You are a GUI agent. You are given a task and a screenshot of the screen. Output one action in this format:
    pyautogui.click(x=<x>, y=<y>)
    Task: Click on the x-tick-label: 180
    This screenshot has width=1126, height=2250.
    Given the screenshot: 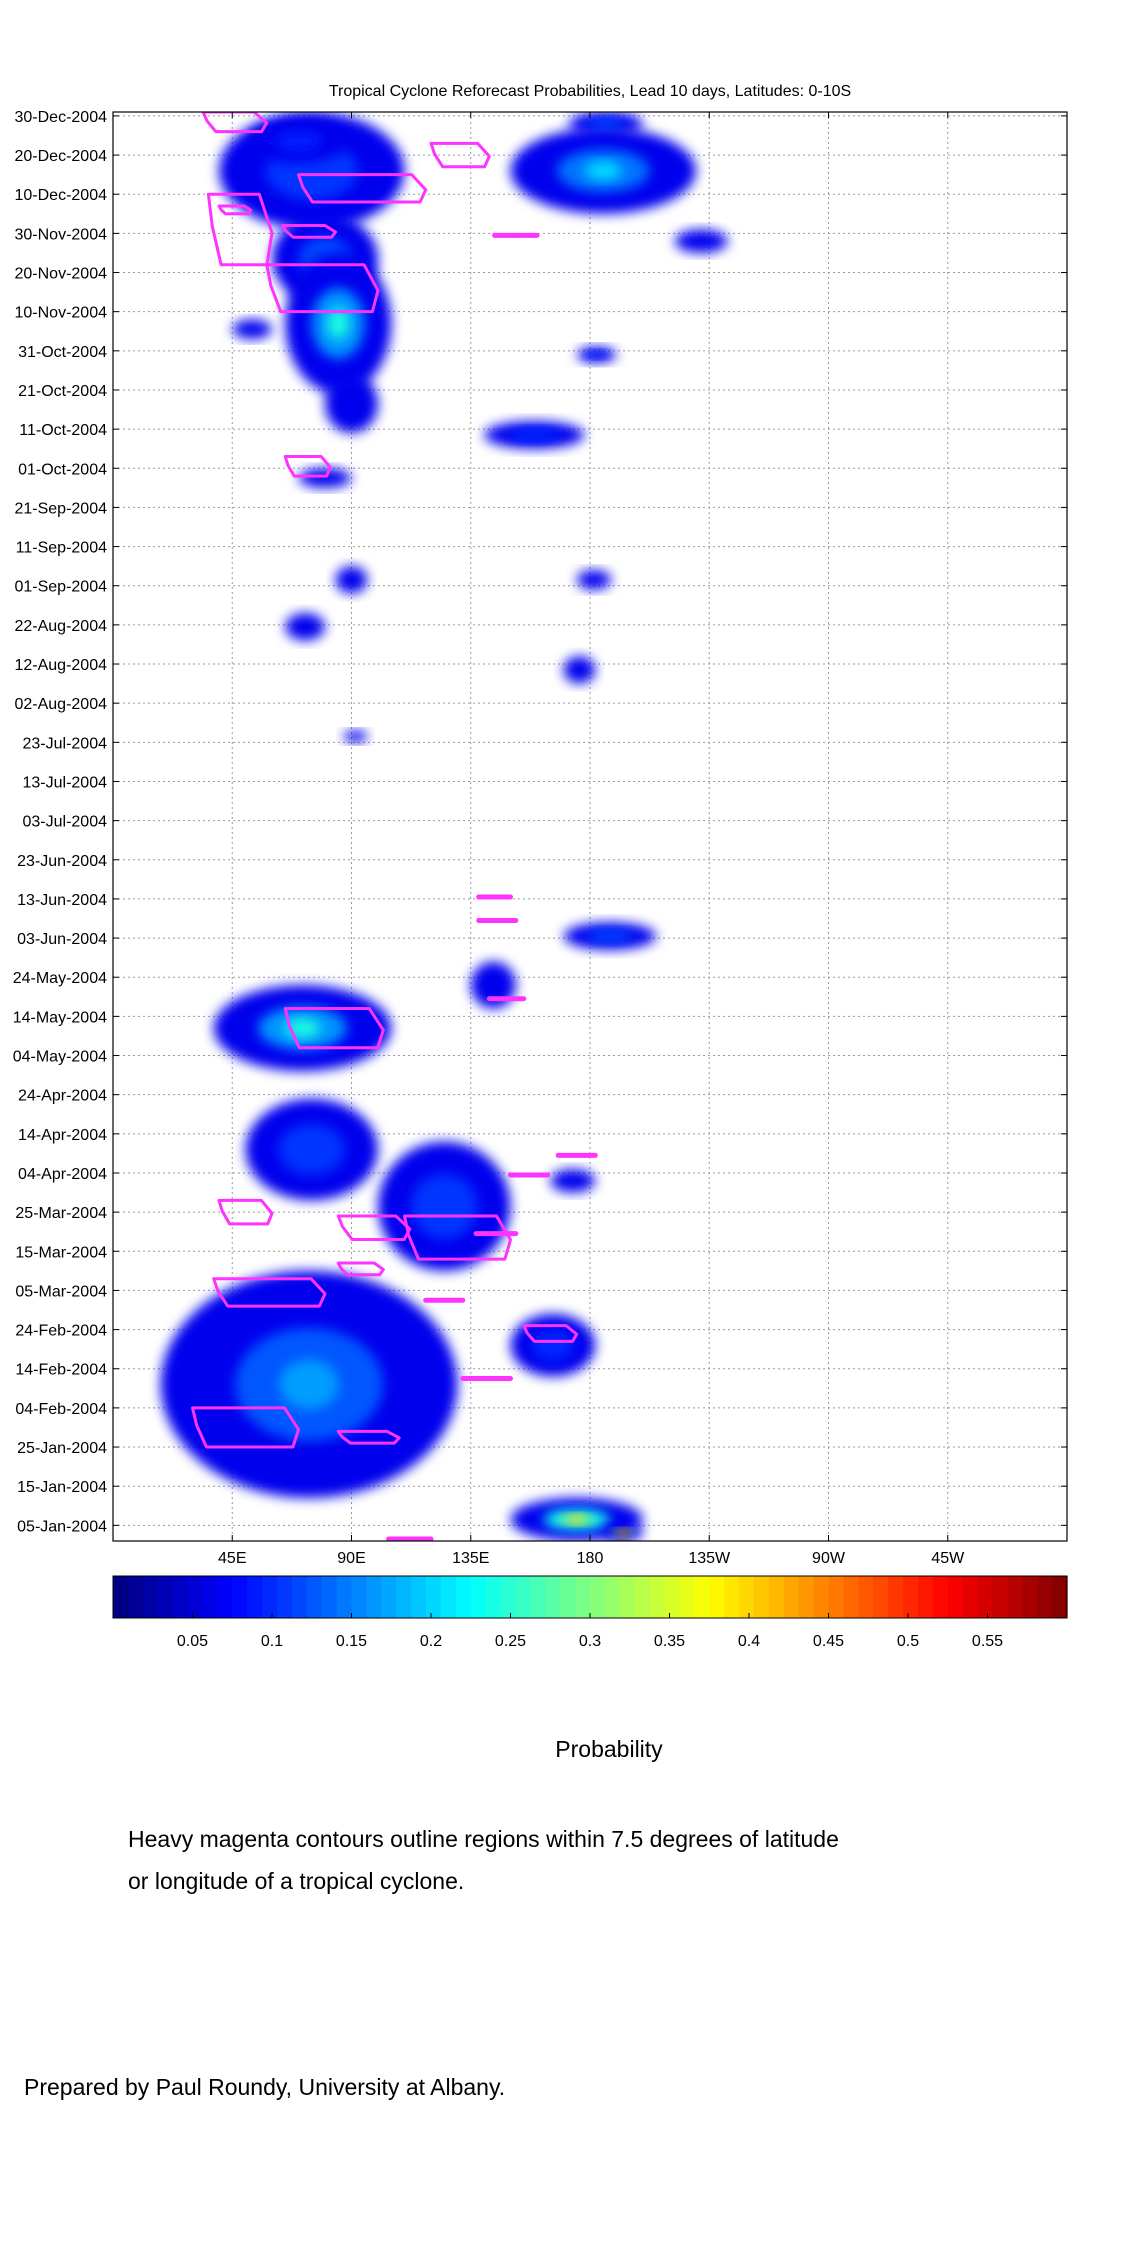 What is the action you would take?
    pyautogui.click(x=590, y=1558)
    